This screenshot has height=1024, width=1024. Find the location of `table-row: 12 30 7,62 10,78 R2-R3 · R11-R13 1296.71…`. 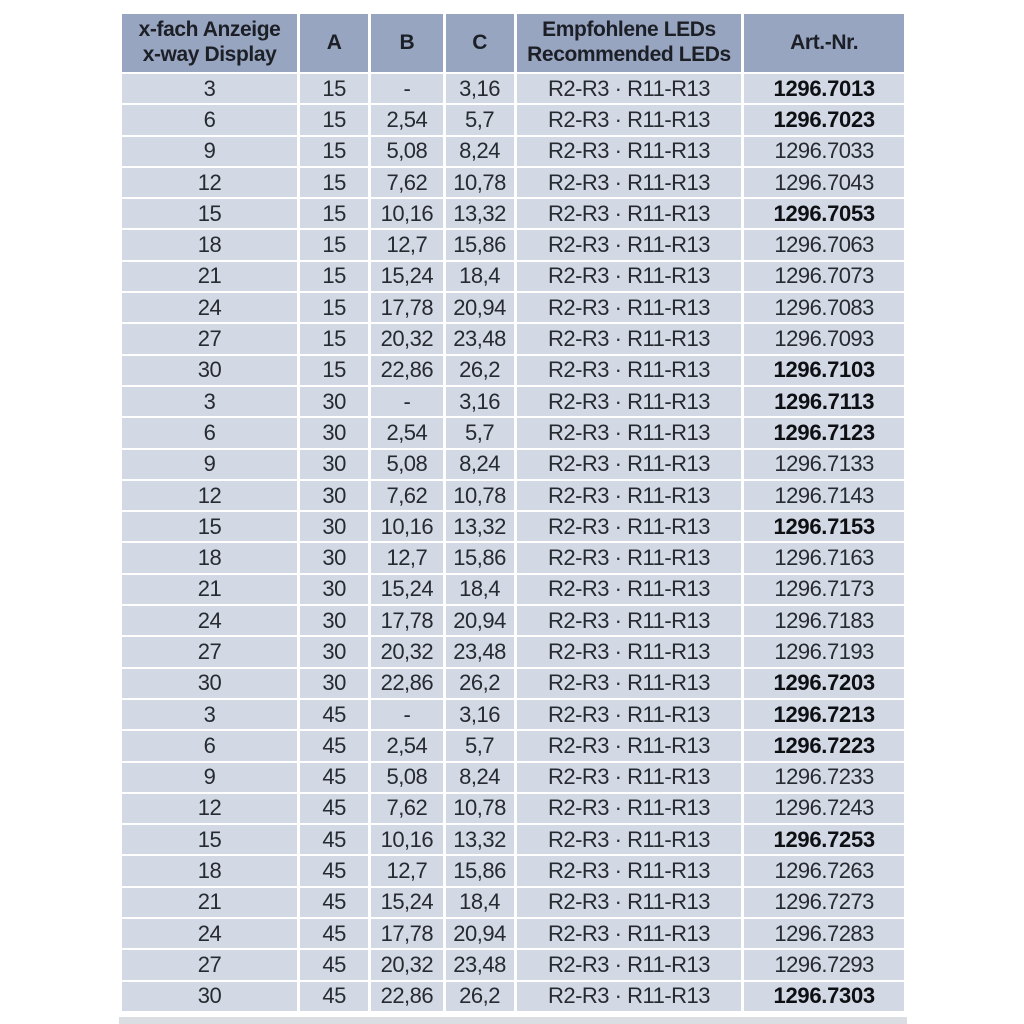

table-row: 12 30 7,62 10,78 R2-R3 · R11-R13 1296.71… is located at coordinates (513, 495).